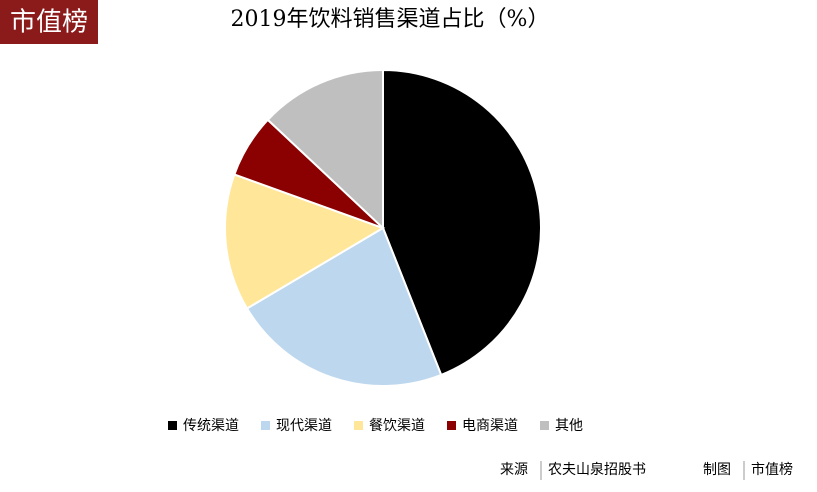  What do you see at coordinates (390, 19) in the screenshot?
I see `chart-title: 2019年饮料销售渠道占比（%）` at bounding box center [390, 19].